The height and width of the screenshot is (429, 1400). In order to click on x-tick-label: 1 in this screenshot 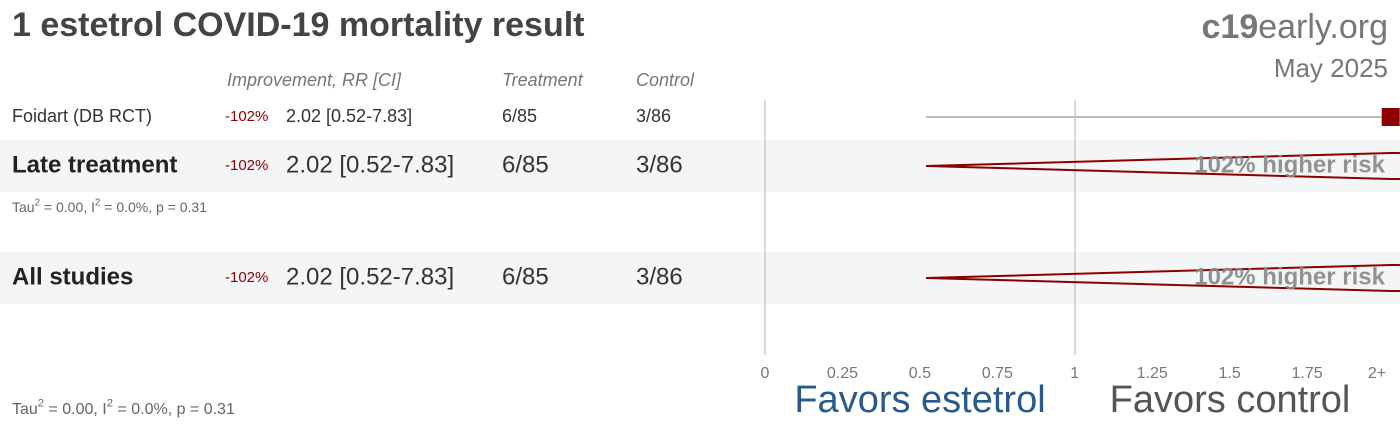, I will do `click(1074, 373)`.